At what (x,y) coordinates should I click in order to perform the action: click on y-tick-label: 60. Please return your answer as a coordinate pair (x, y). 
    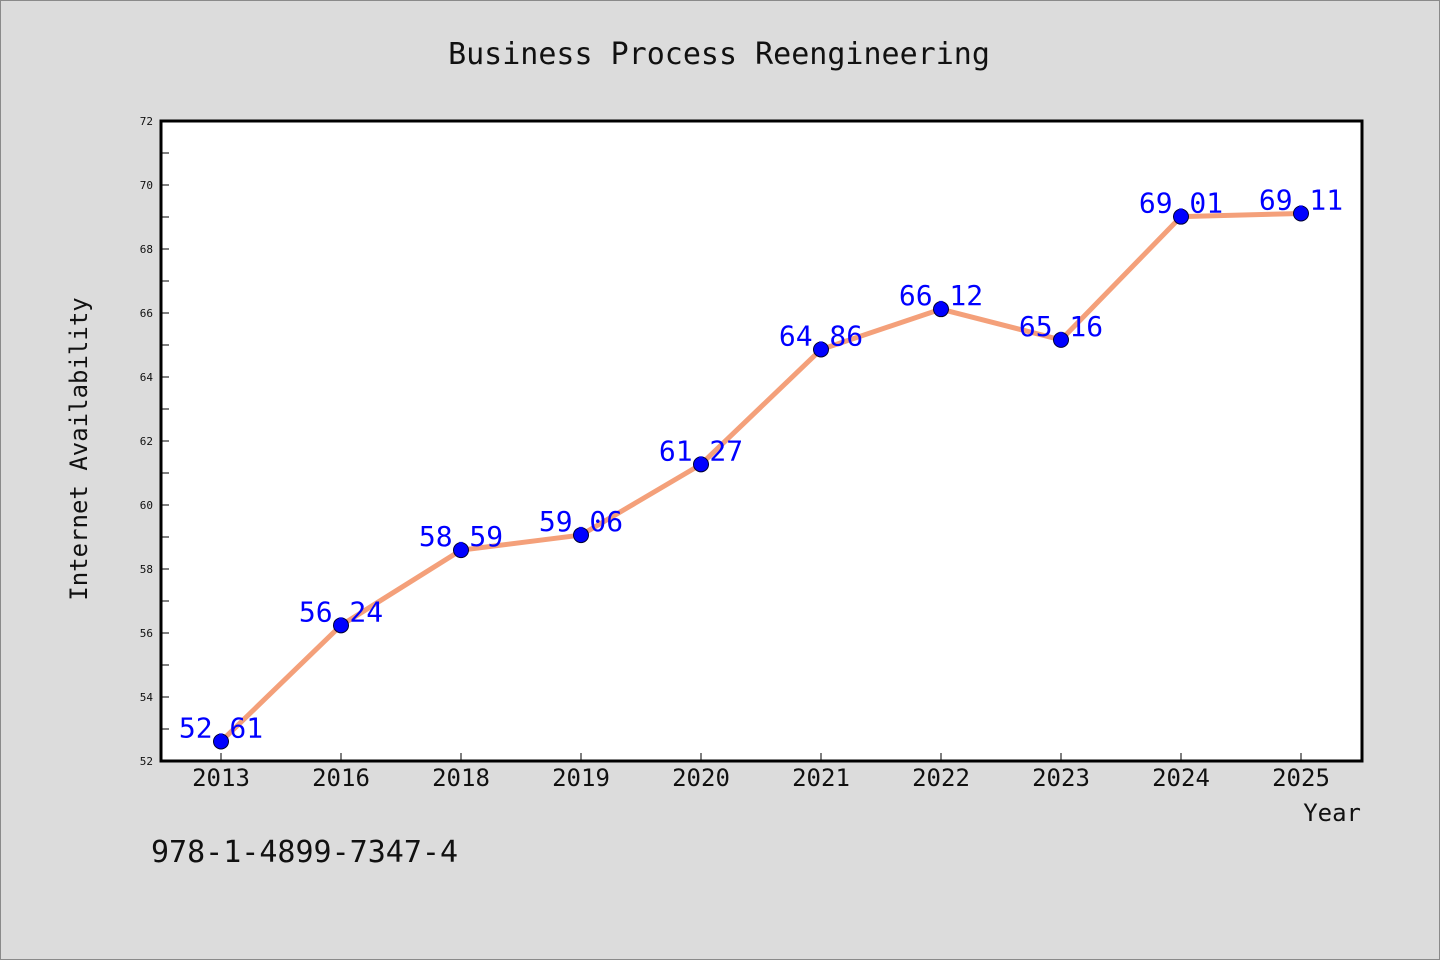
    Looking at the image, I should click on (146, 505).